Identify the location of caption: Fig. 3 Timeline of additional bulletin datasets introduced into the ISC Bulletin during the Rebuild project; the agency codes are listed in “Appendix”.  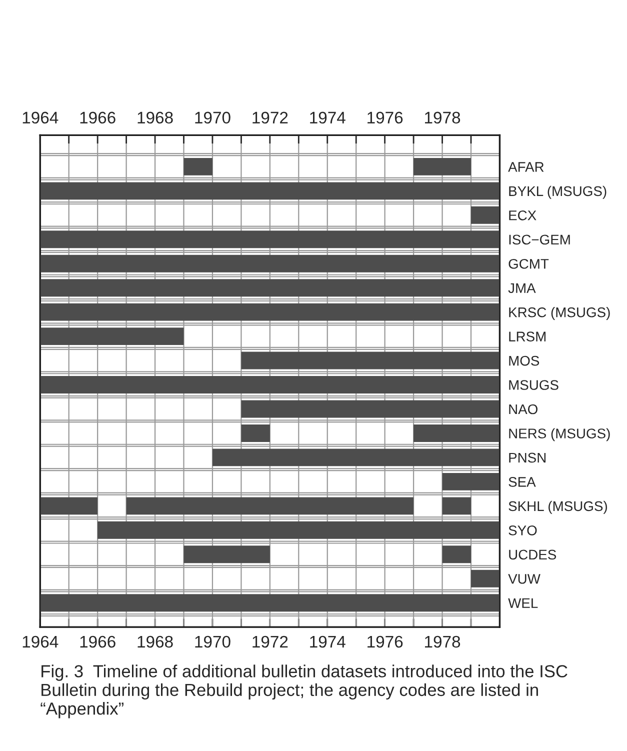
(304, 691).